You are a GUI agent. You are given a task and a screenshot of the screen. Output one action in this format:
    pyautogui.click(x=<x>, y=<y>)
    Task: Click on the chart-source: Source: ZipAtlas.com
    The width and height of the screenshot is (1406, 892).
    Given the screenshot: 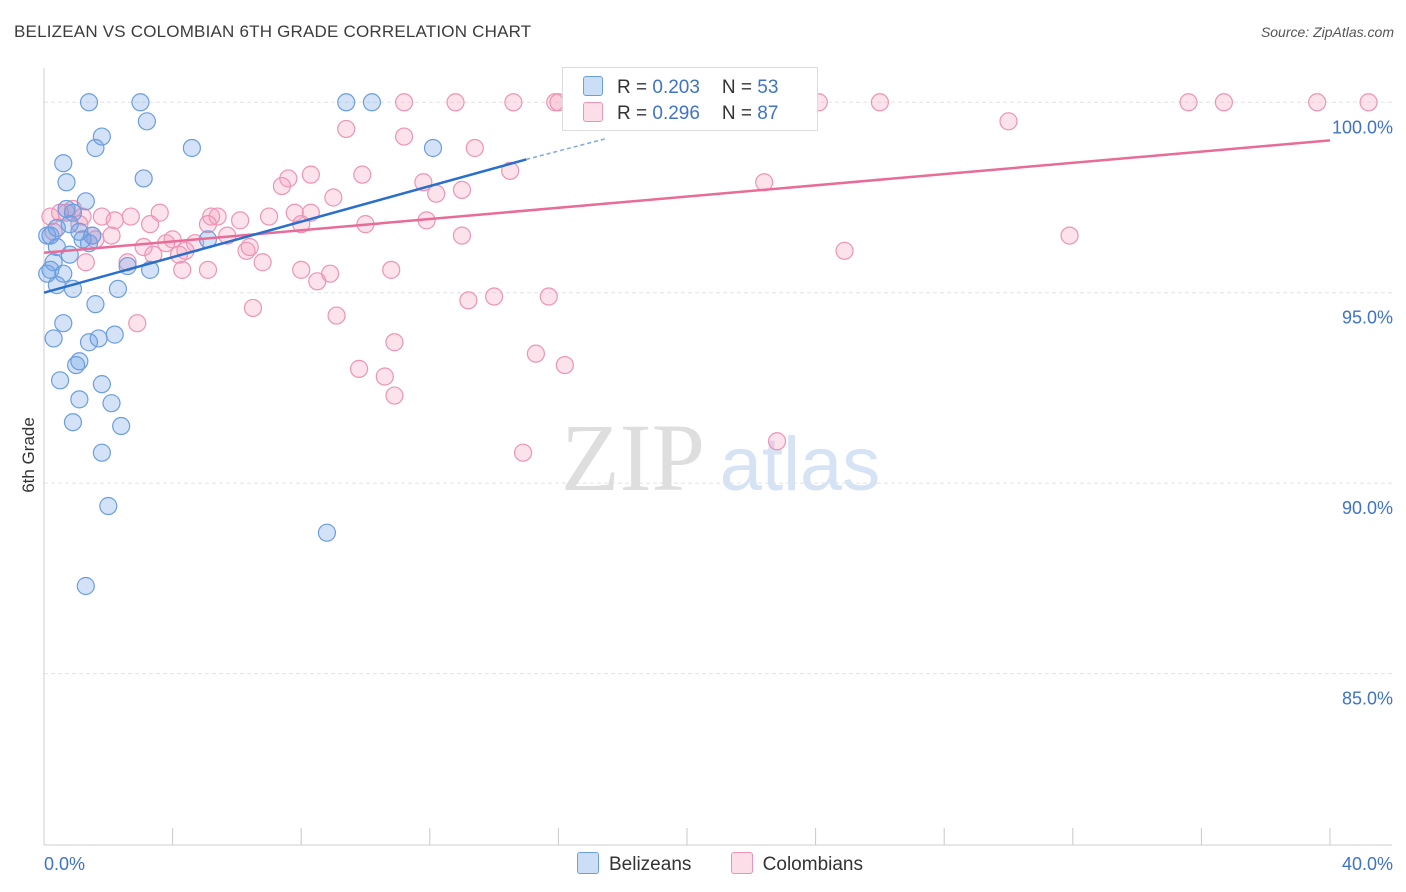 What is the action you would take?
    pyautogui.click(x=1327, y=32)
    